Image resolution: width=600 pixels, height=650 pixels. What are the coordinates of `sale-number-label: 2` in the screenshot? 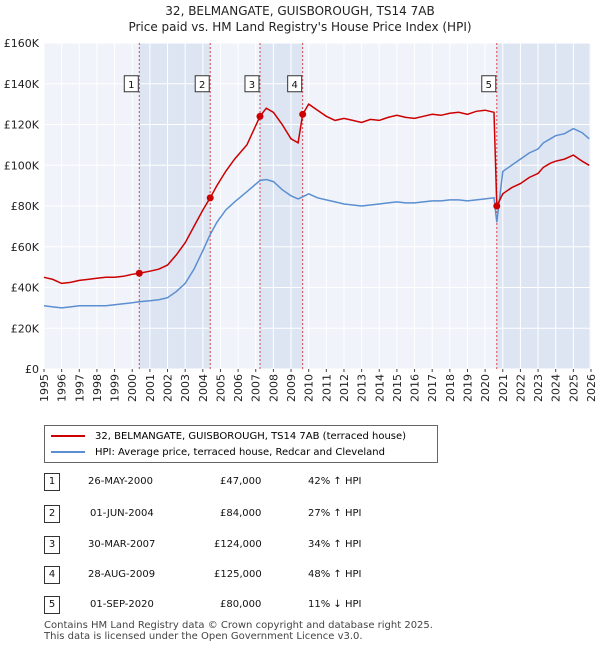 It's located at (202, 85).